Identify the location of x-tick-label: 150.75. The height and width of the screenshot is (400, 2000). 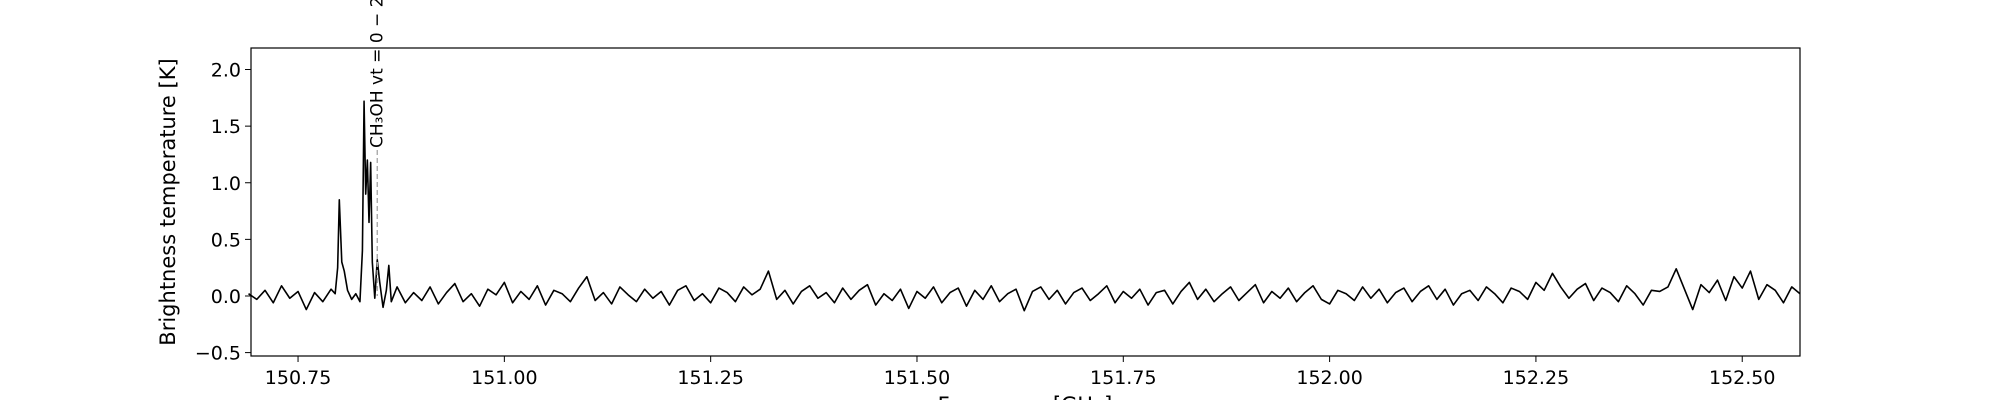
(298, 378).